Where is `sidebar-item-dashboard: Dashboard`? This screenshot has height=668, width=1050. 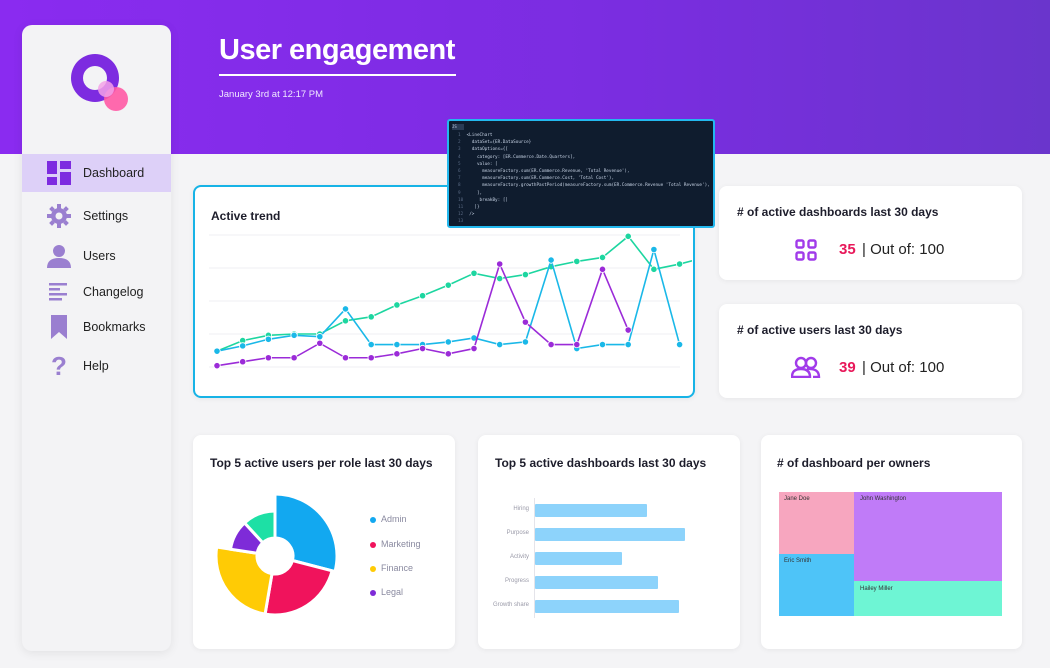 sidebar-item-dashboard: Dashboard is located at coordinates (96, 173).